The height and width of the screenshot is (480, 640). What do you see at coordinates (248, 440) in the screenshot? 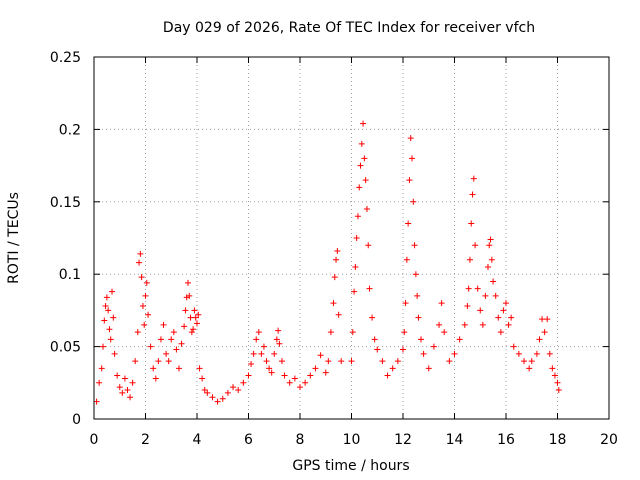
I see `x-tick-label: 6` at bounding box center [248, 440].